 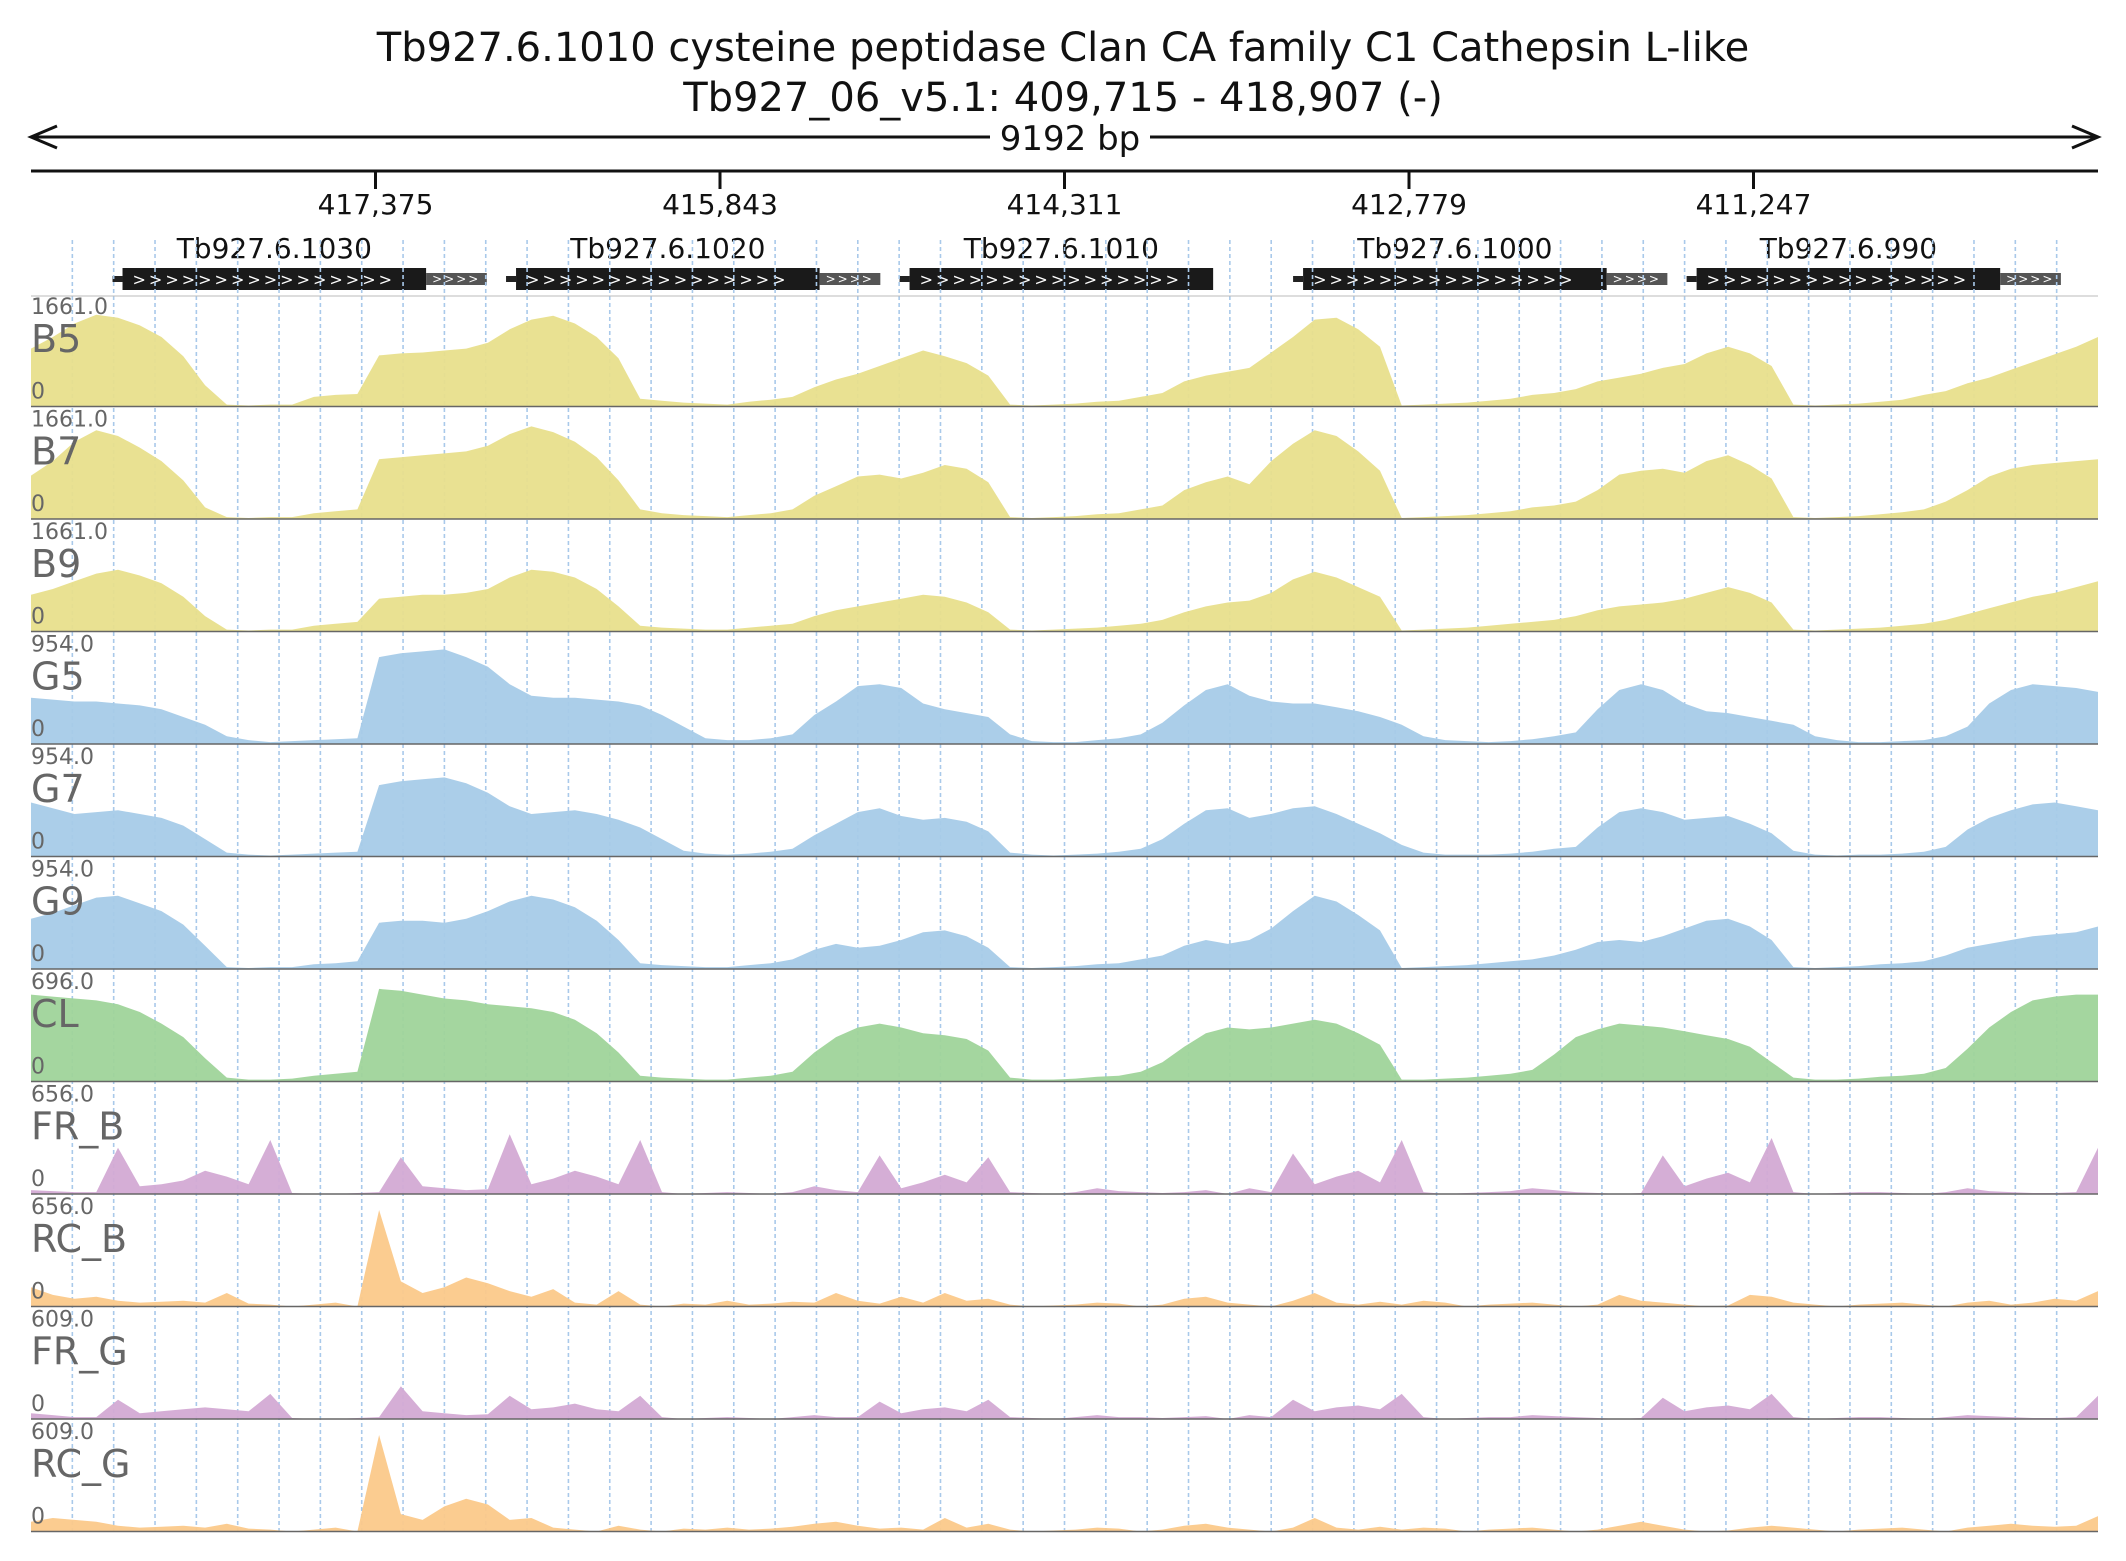 What do you see at coordinates (1064, 817) in the screenshot?
I see `coverage-area-g7` at bounding box center [1064, 817].